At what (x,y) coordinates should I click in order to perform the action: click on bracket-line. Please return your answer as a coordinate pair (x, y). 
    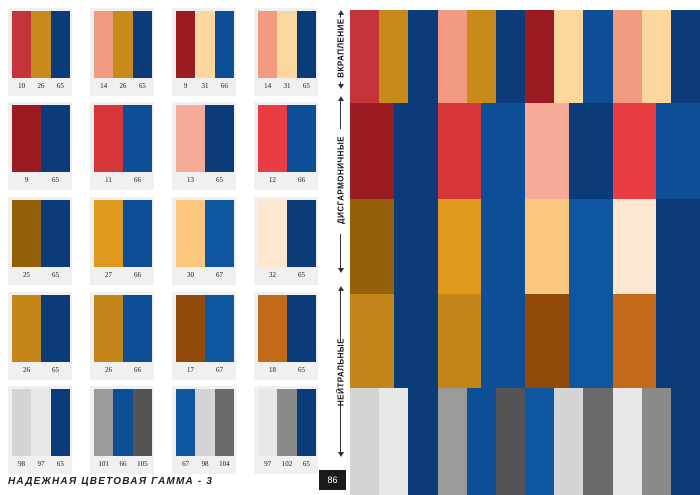
    Looking at the image, I should click on (340, 115).